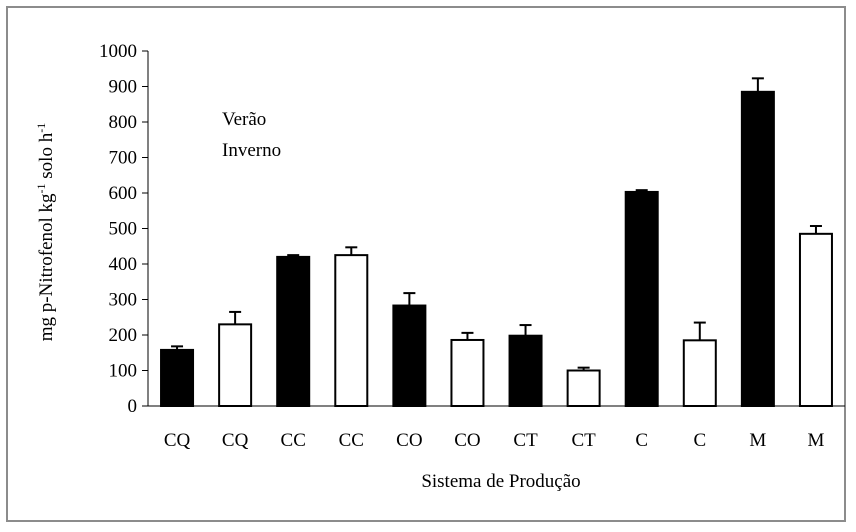 This screenshot has width=856, height=532. What do you see at coordinates (699, 373) in the screenshot?
I see `bar-c-inverno` at bounding box center [699, 373].